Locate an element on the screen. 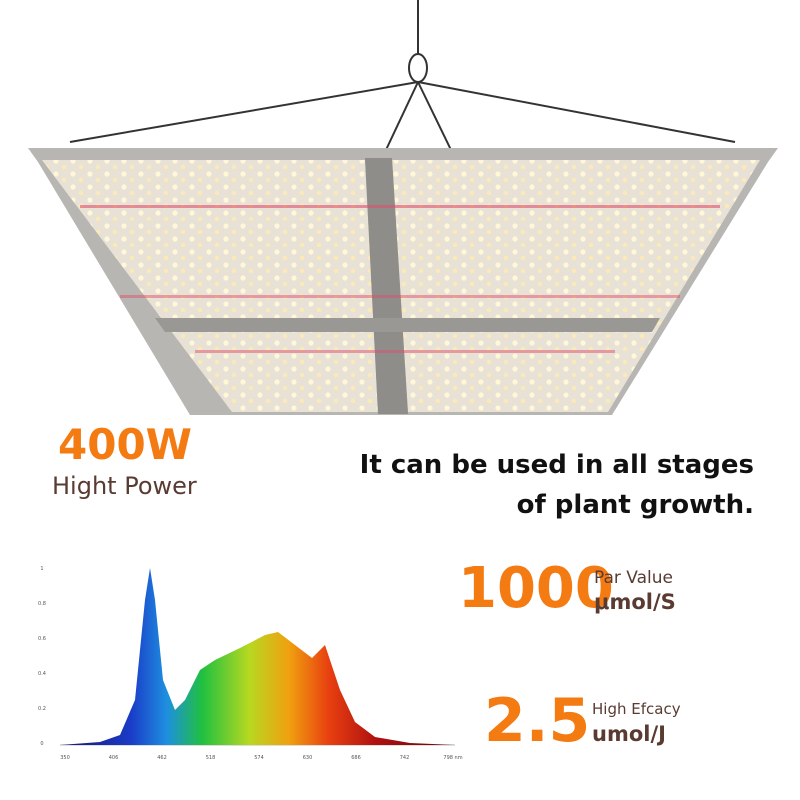 Image resolution: width=800 pixels, height=800 pixels. spectrum-chart is located at coordinates (257, 657).